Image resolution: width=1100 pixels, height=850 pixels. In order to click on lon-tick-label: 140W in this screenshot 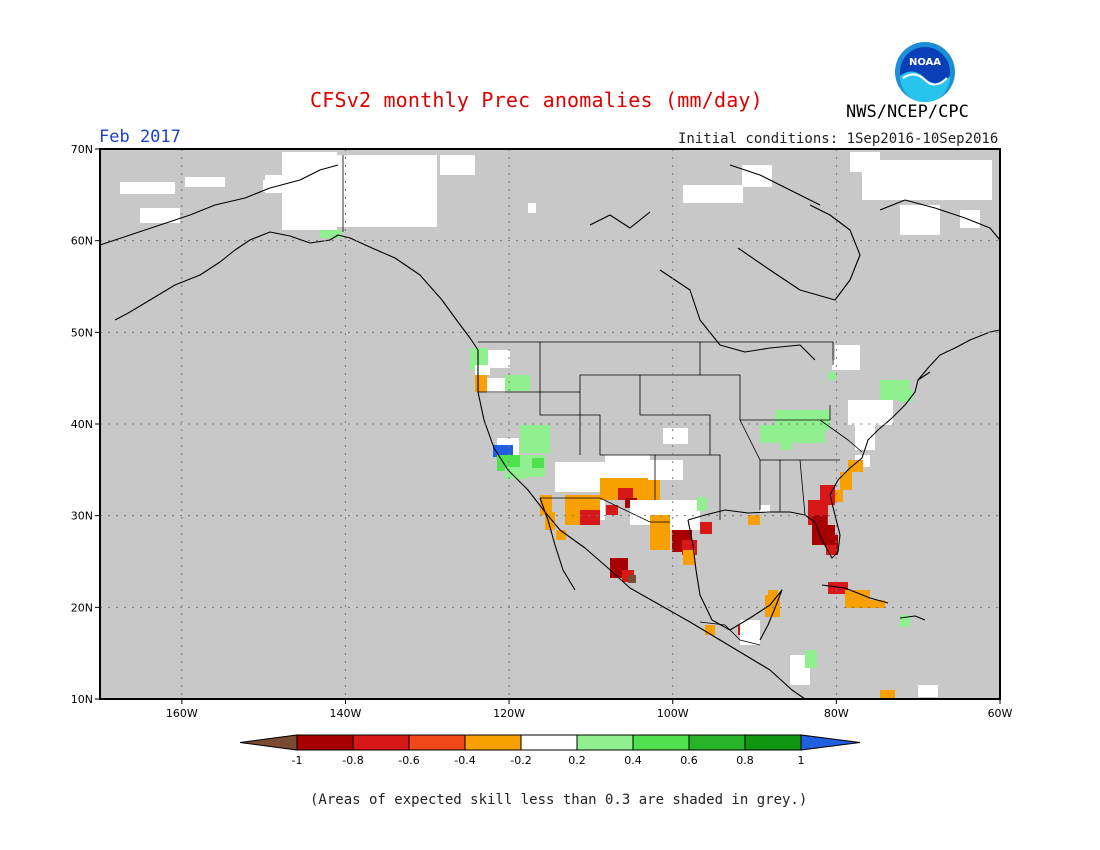, I will do `click(346, 713)`.